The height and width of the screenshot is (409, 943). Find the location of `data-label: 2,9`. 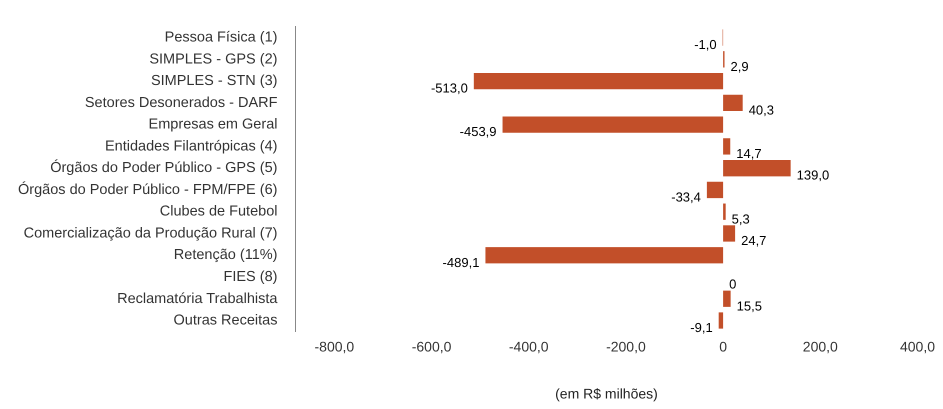

data-label: 2,9 is located at coordinates (739, 66).